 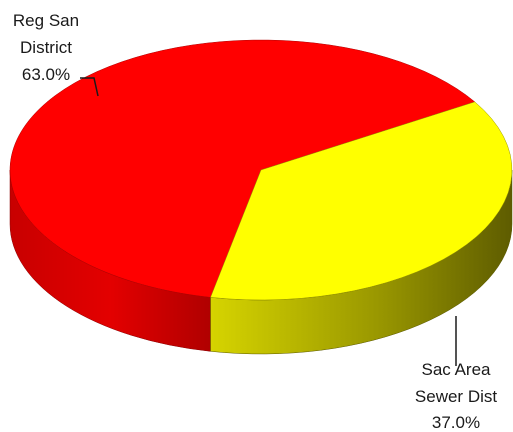 What do you see at coordinates (46, 74) in the screenshot?
I see `data-label-value: 63.0%` at bounding box center [46, 74].